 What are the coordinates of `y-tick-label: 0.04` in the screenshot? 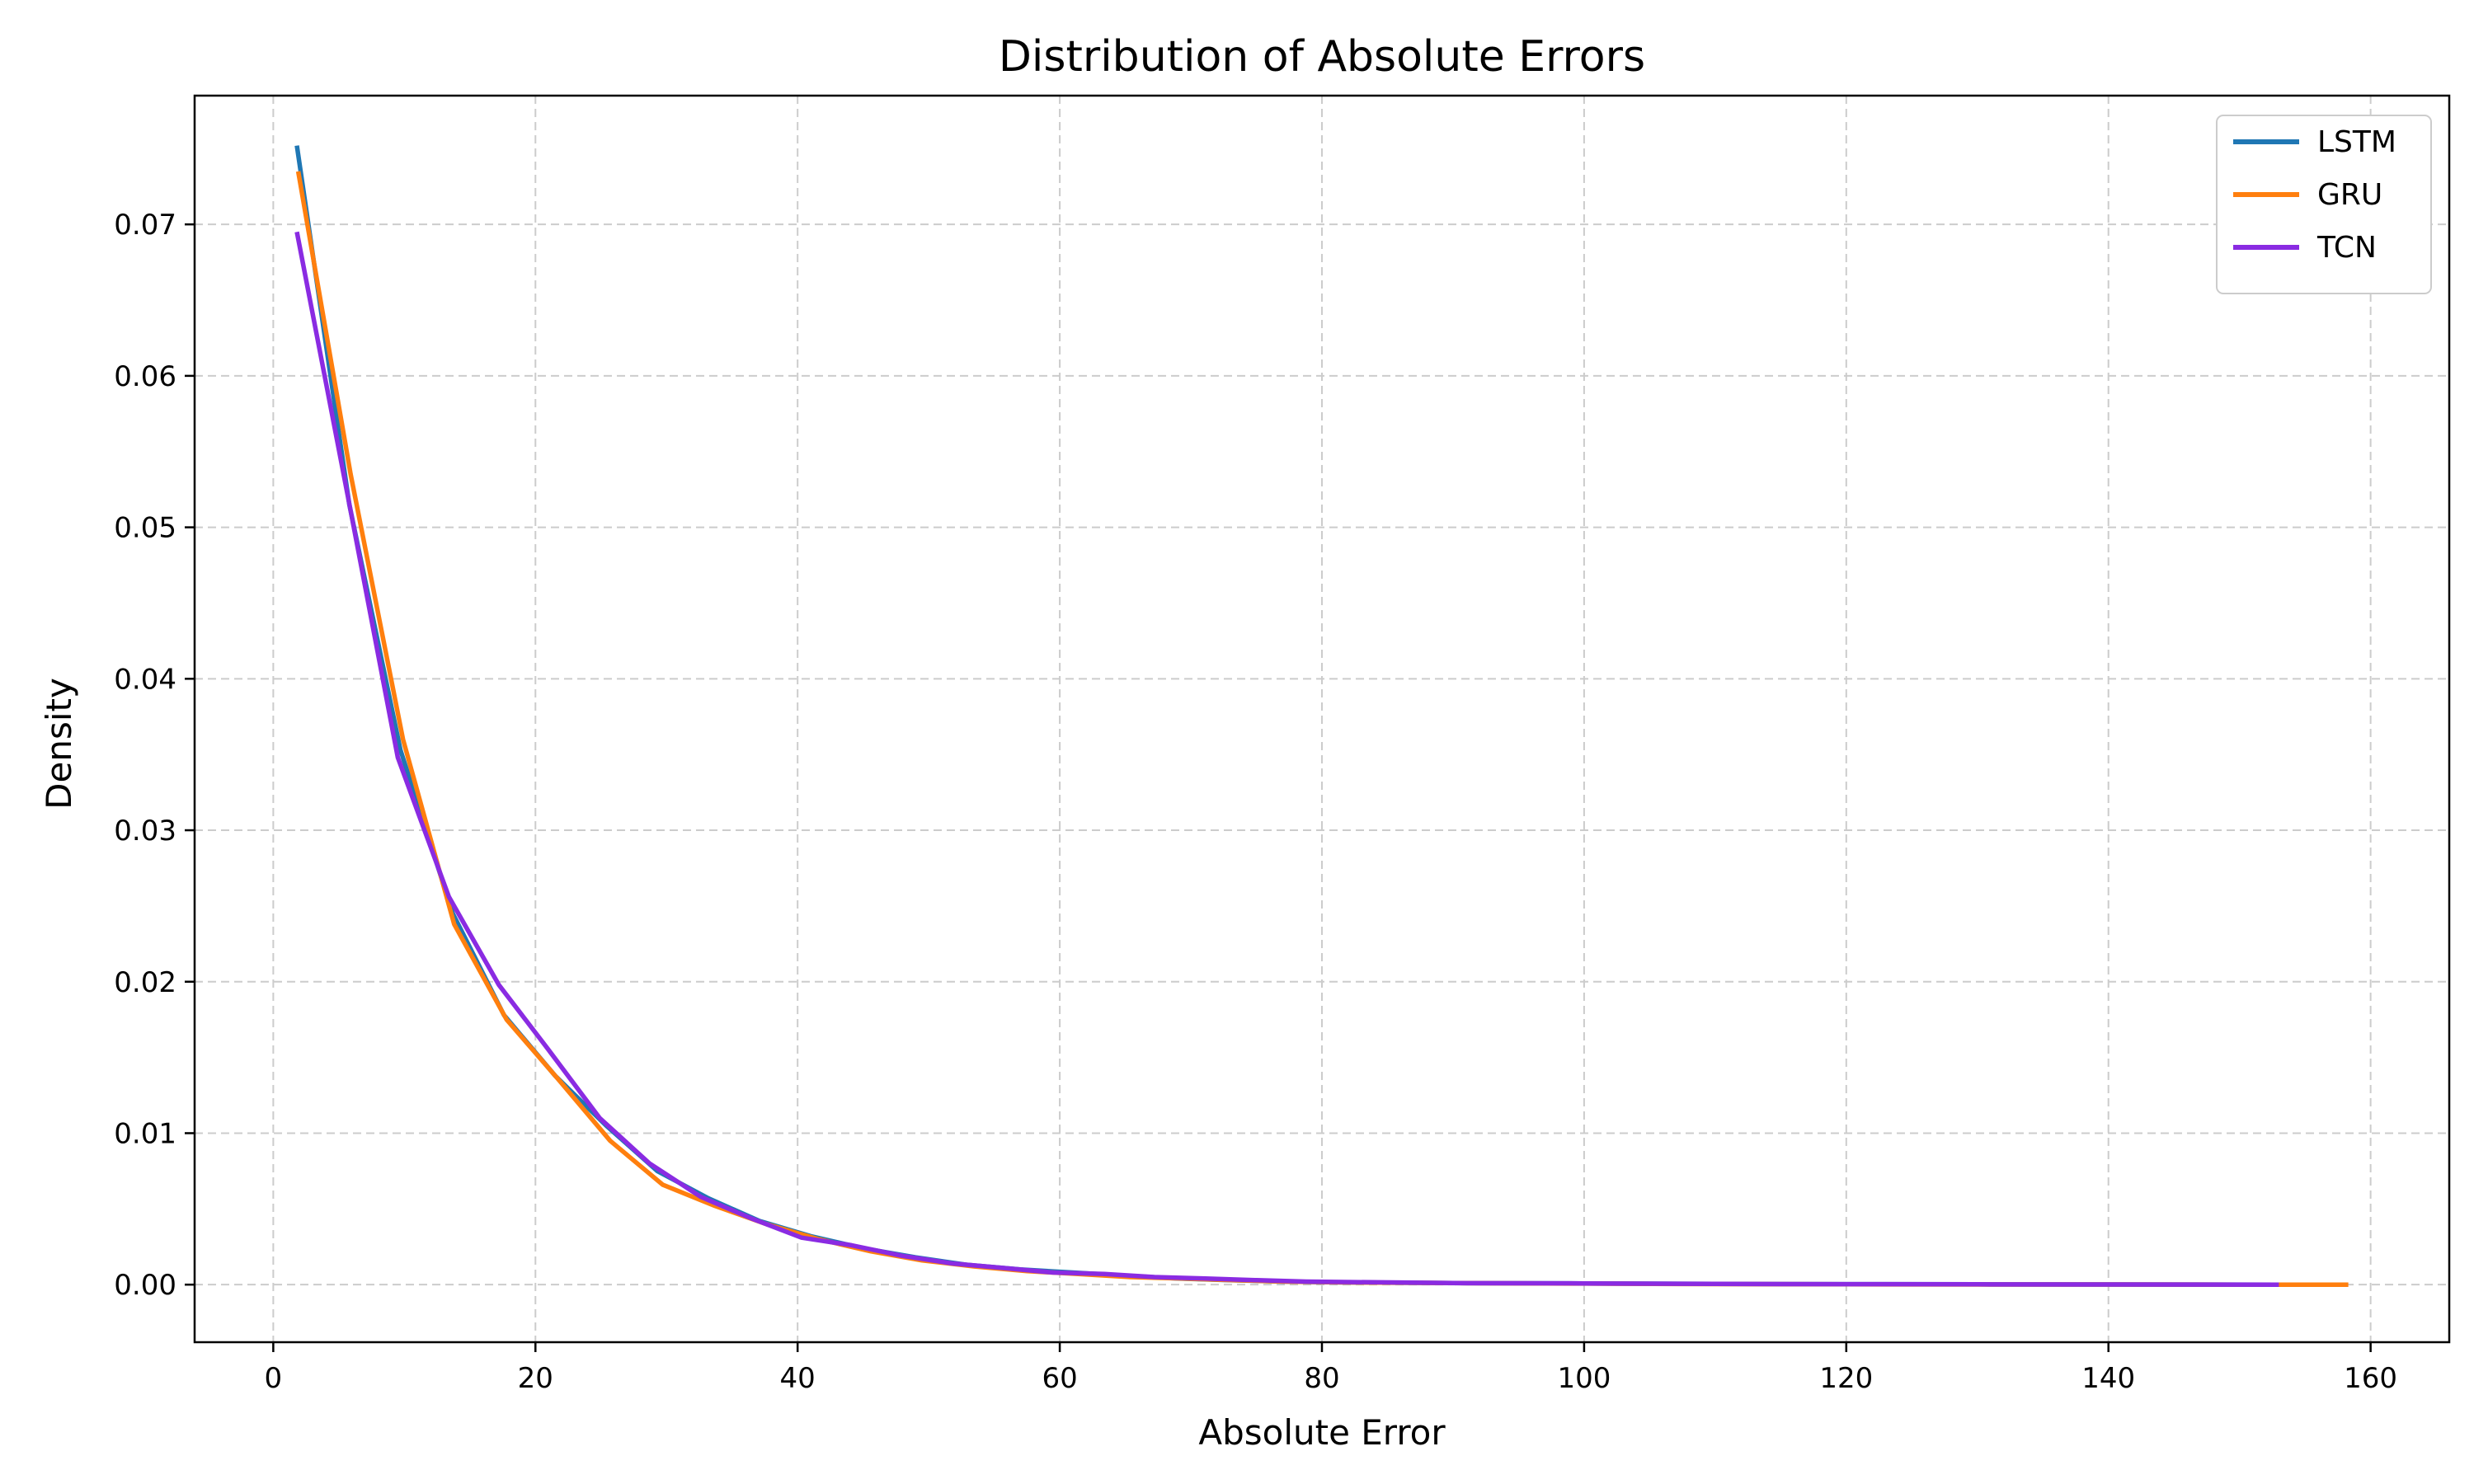 It's located at (145, 679).